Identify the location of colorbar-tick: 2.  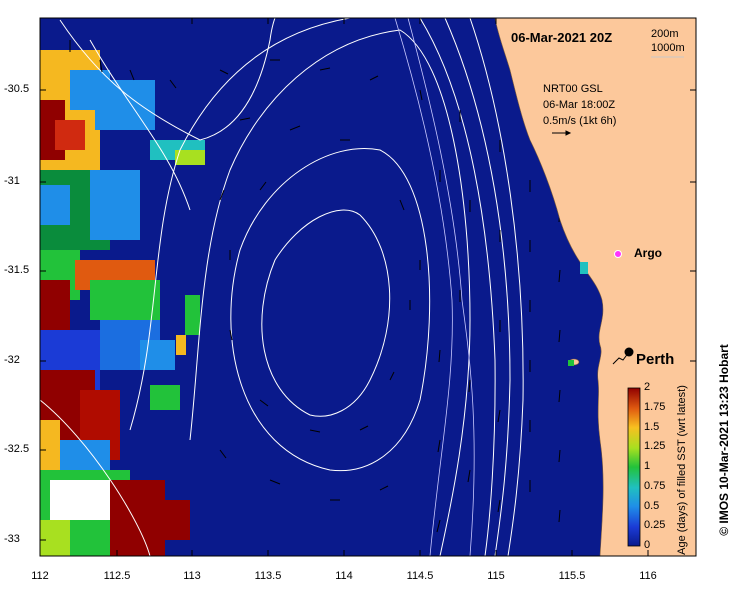
(647, 387).